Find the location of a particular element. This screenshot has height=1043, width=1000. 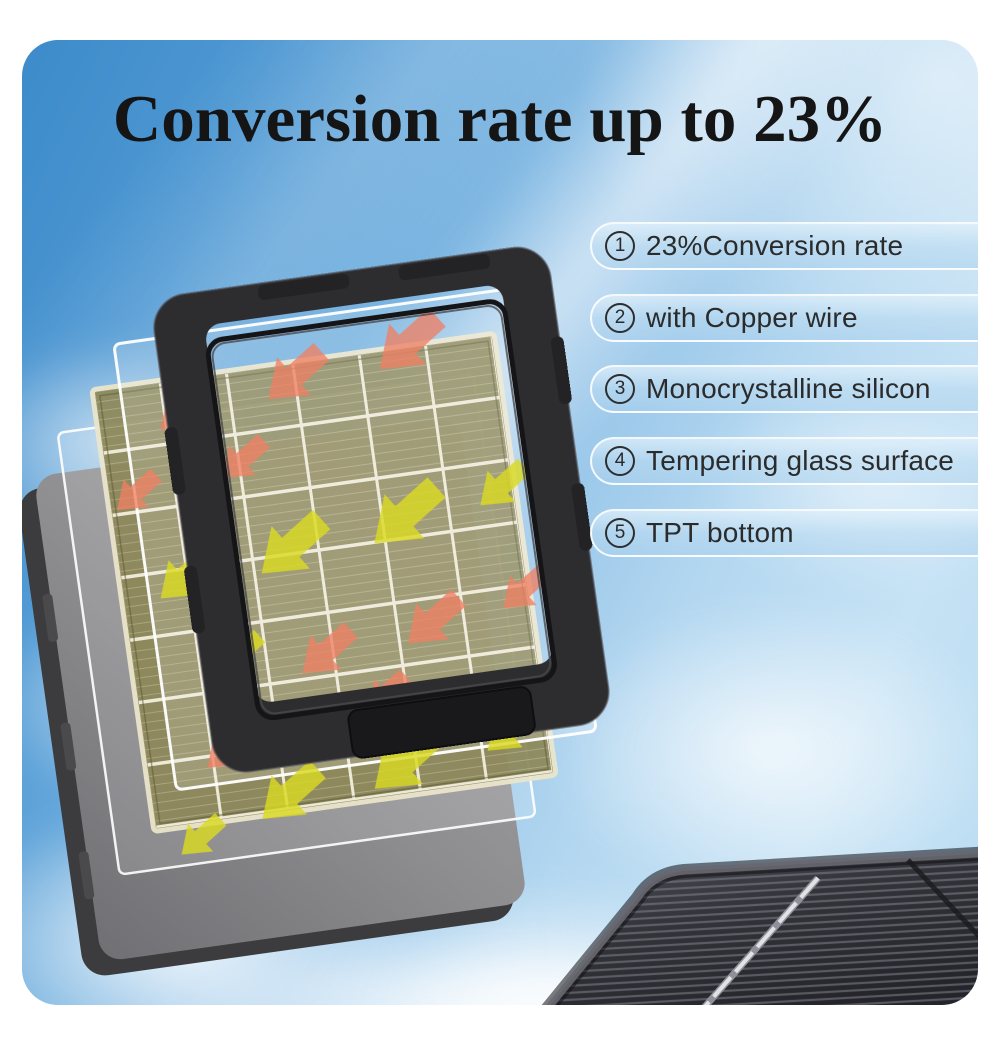

panel-cell-gap is located at coordinates (942, 898).